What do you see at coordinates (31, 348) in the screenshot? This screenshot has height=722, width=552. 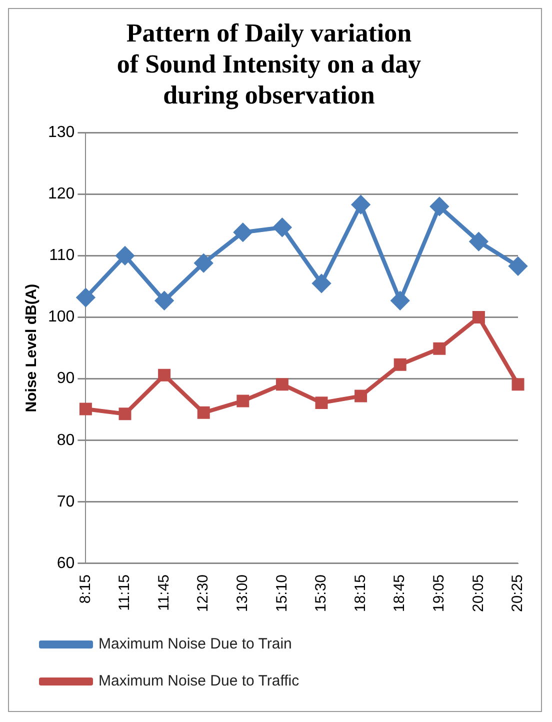 I see `y-axis-title: Noise Level dB(A)` at bounding box center [31, 348].